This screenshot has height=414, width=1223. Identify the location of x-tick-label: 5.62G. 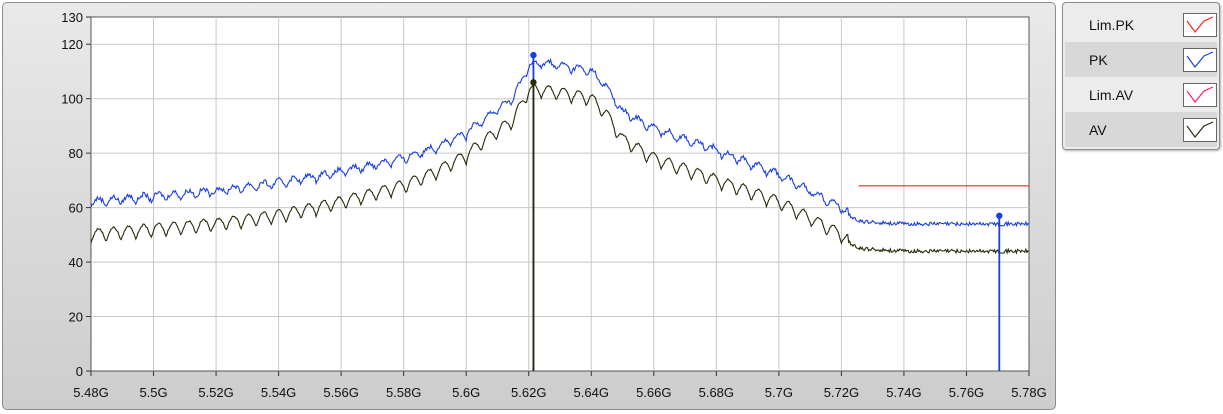
(528, 392).